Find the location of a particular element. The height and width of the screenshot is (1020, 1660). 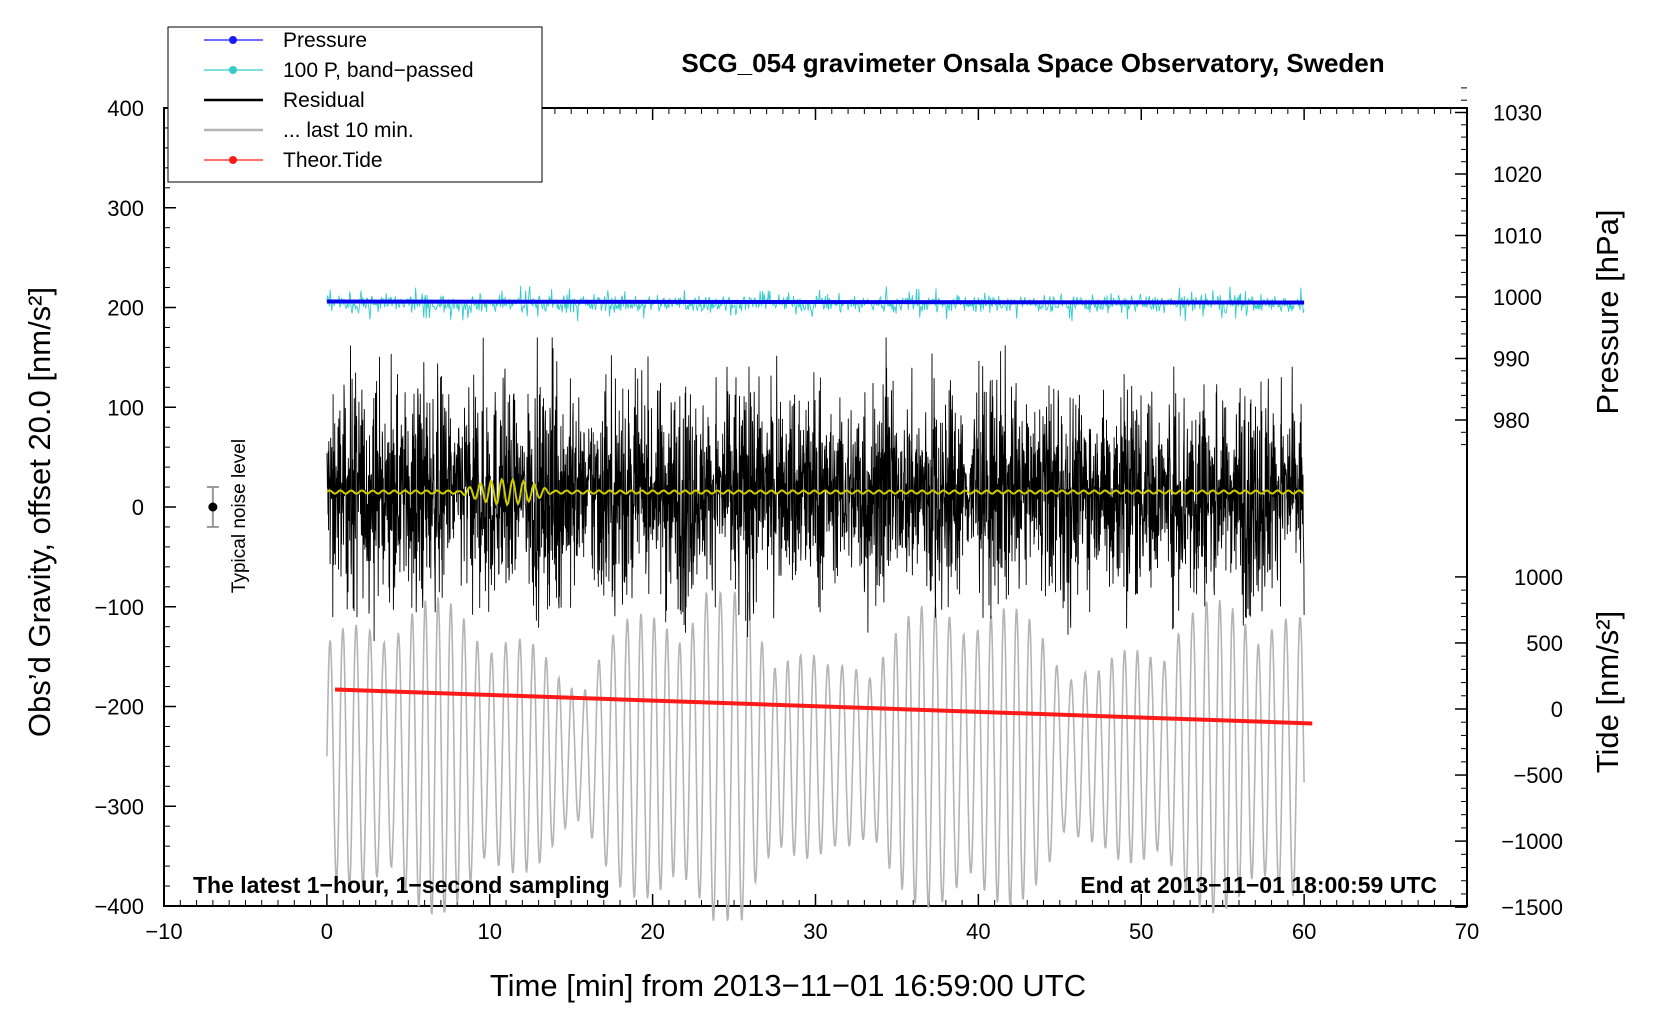

legend-label: ... last 10 min. is located at coordinates (348, 130).